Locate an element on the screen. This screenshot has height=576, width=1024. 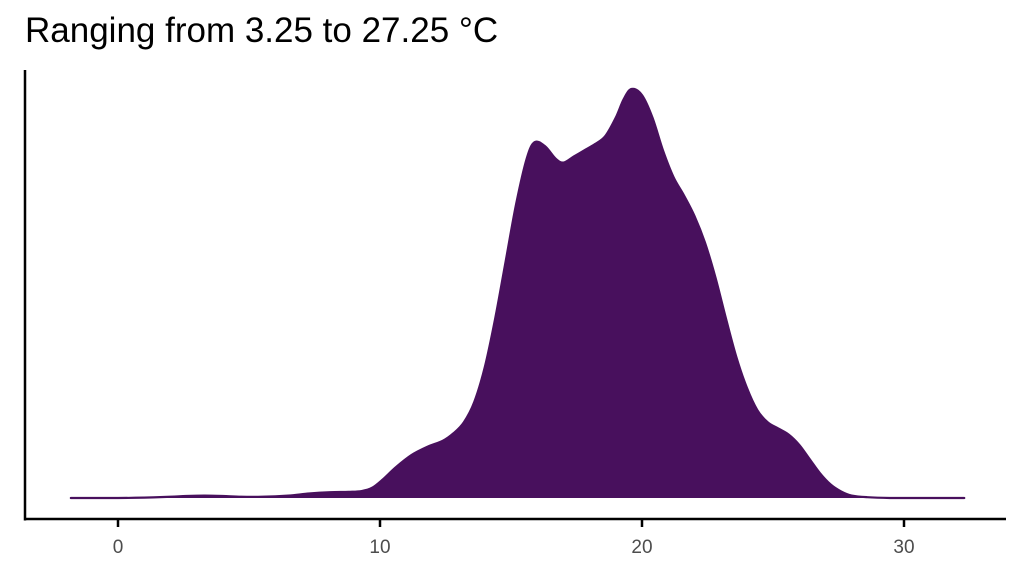
chart-title: Ranging from 3.25 to 27.25 °C is located at coordinates (262, 30).